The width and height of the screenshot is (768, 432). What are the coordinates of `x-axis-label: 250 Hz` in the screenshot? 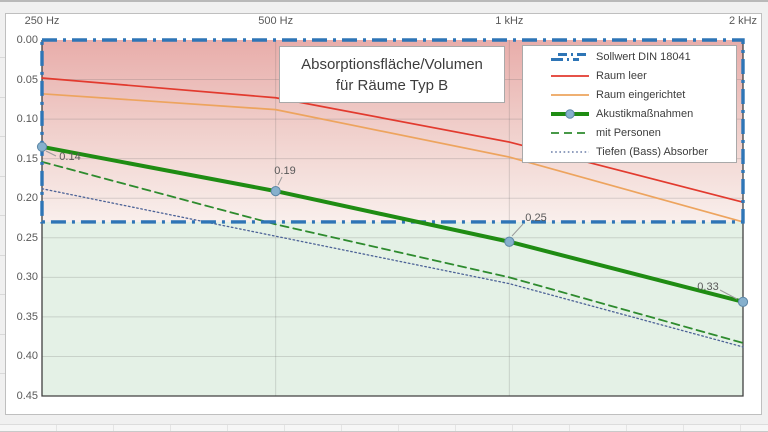 It's located at (42, 21).